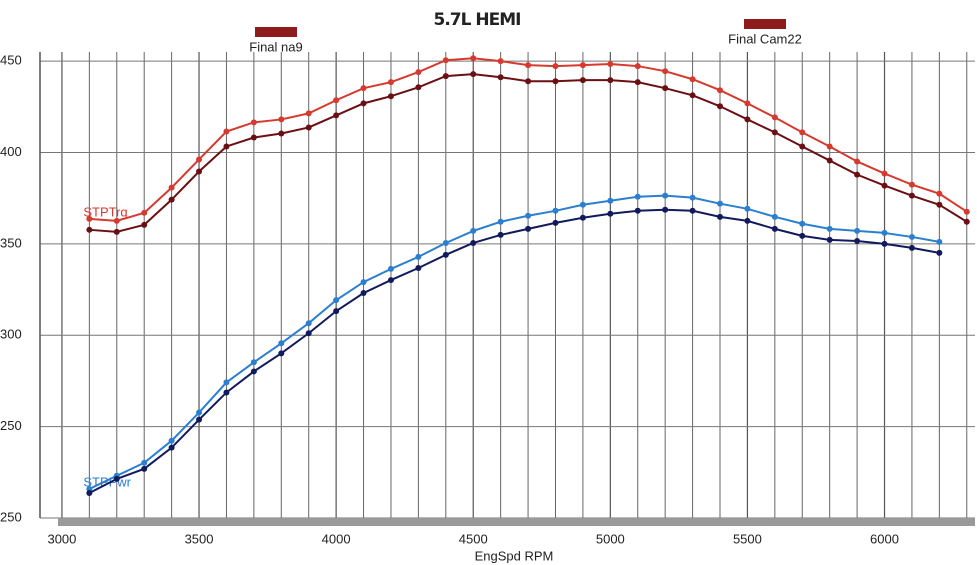 This screenshot has width=977, height=565. Describe the element at coordinates (336, 538) in the screenshot. I see `x-tick-label: 4000` at that location.